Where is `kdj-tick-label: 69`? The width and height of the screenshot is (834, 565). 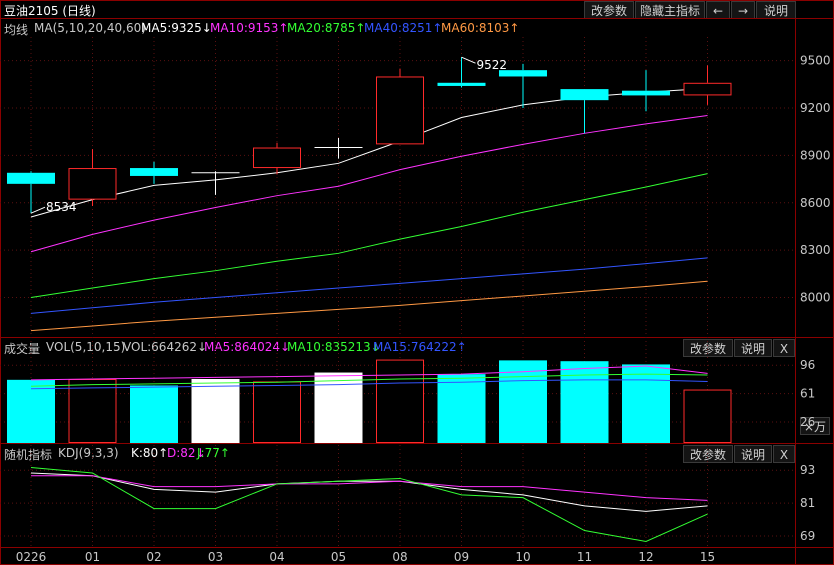
kdj-tick-label: 69 is located at coordinates (807, 536).